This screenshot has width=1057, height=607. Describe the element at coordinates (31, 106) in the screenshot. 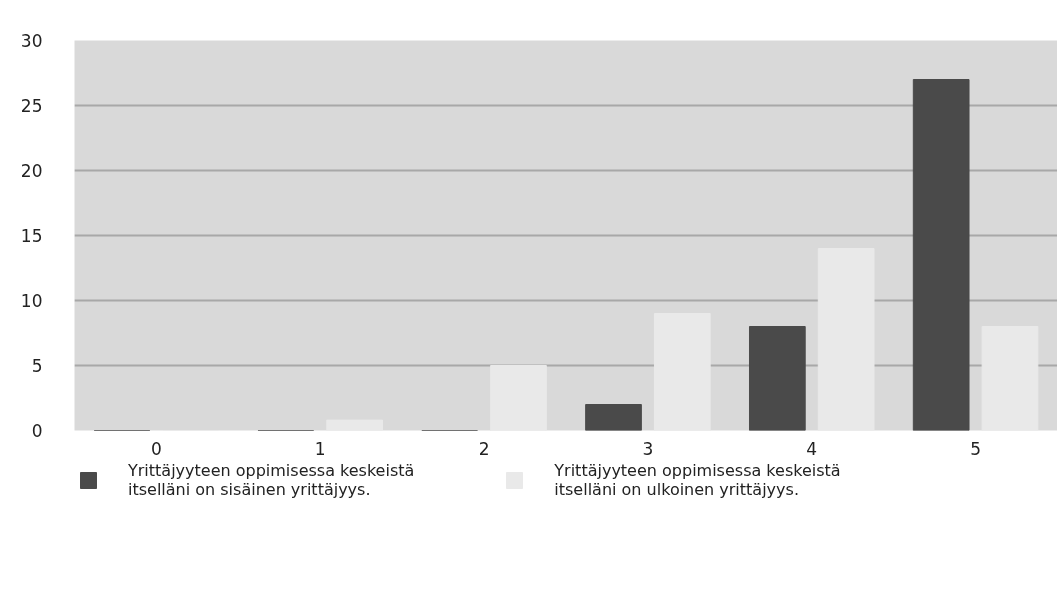

I see `y-tick-label: 25` at that location.